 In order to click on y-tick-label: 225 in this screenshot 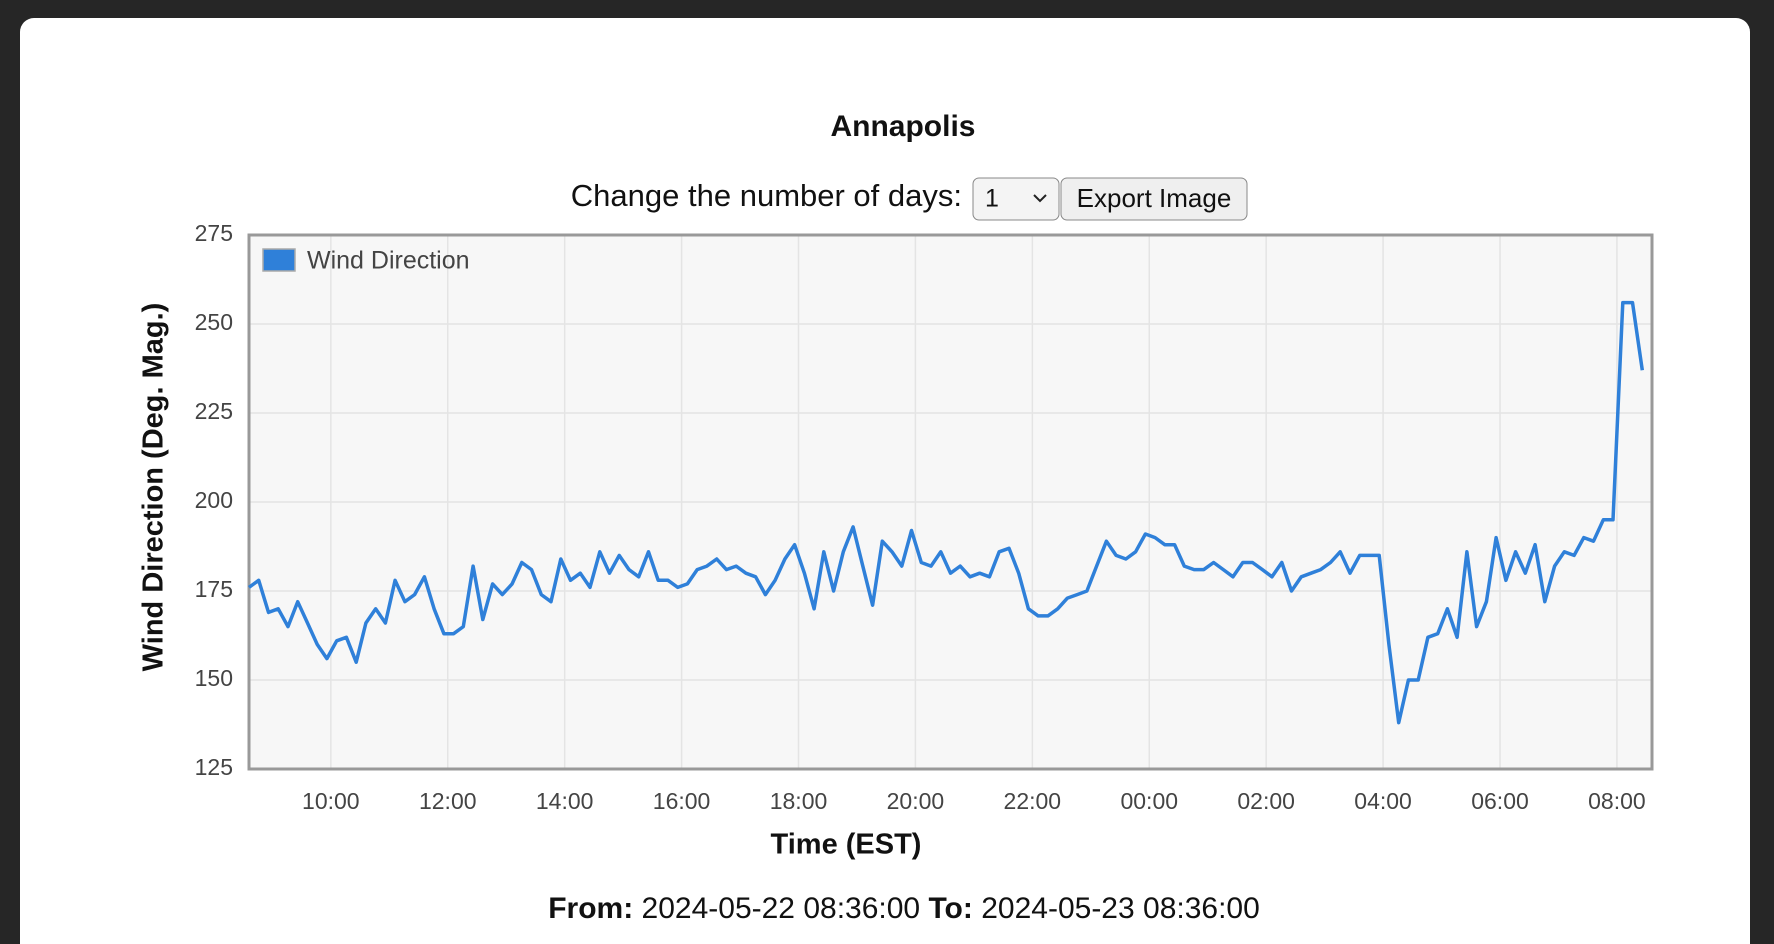, I will do `click(214, 411)`.